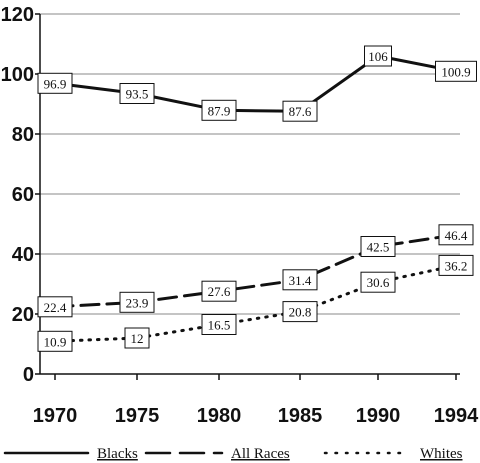  What do you see at coordinates (456, 416) in the screenshot?
I see `x-tick-label: 1994` at bounding box center [456, 416].